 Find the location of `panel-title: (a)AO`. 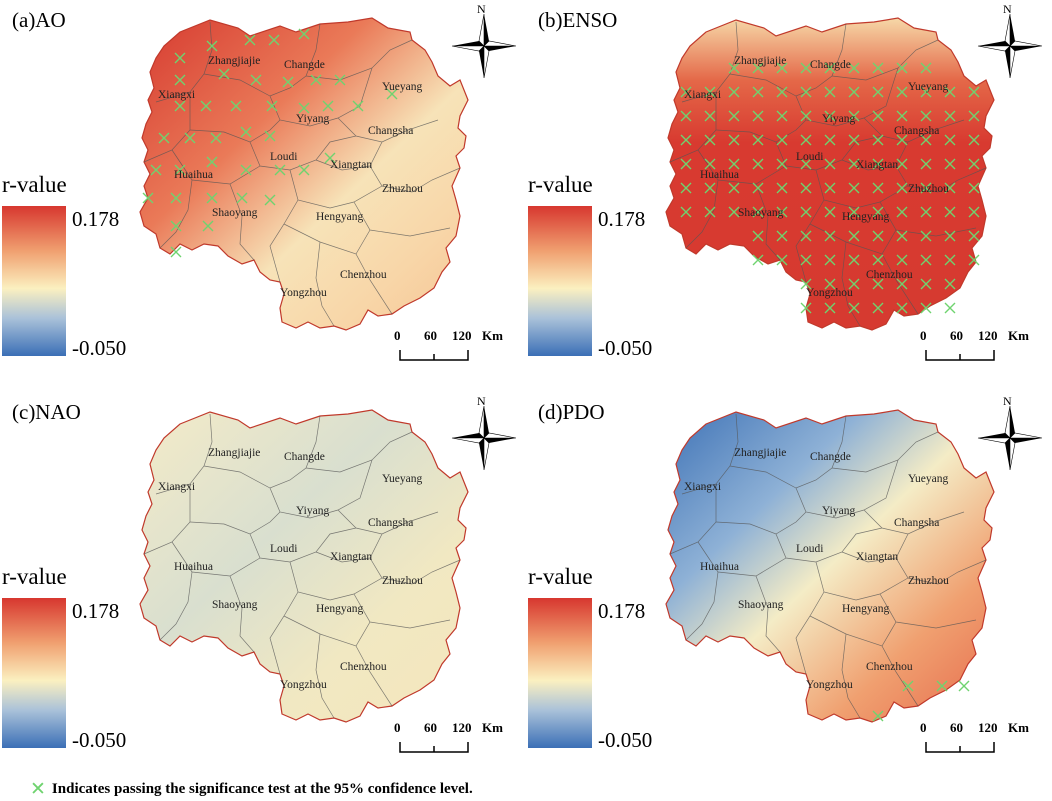

panel-title: (a)AO is located at coordinates (39, 20).